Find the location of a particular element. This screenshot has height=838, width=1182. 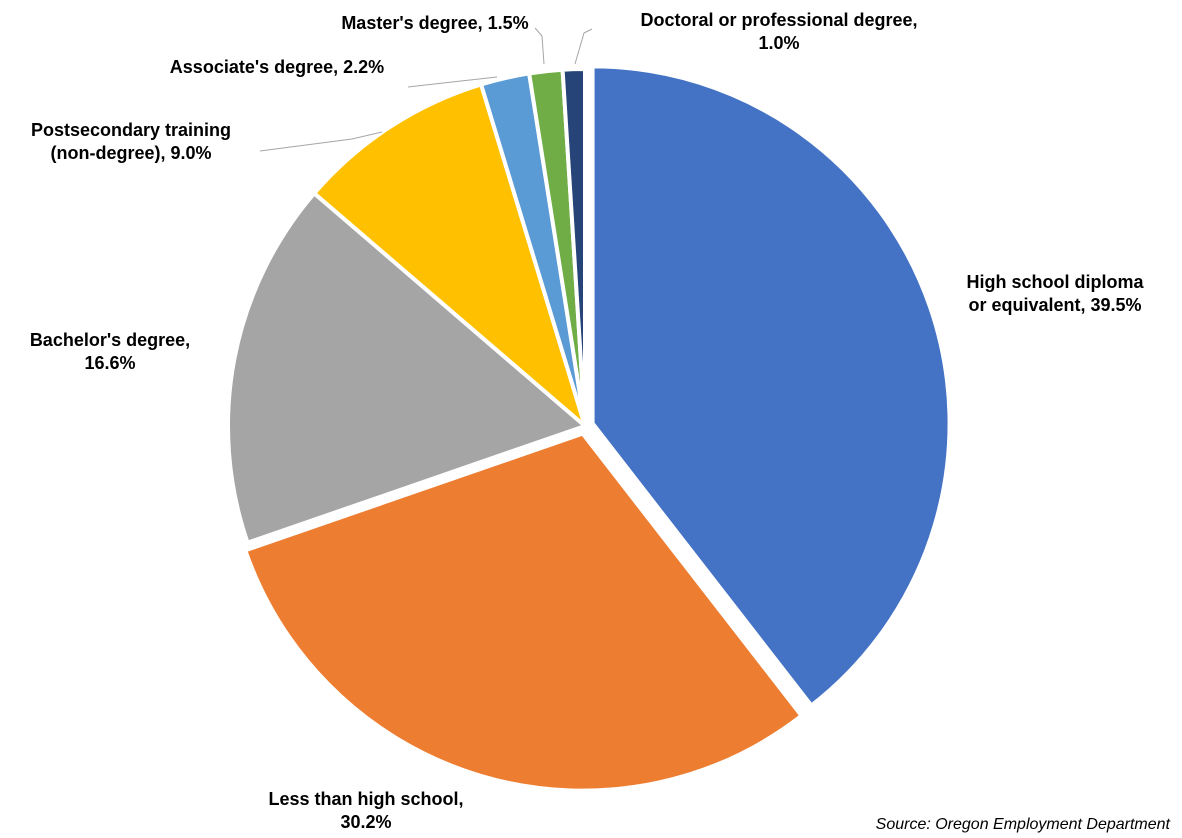

slice-label-line: Master's degree, 1.5% is located at coordinates (434, 23).